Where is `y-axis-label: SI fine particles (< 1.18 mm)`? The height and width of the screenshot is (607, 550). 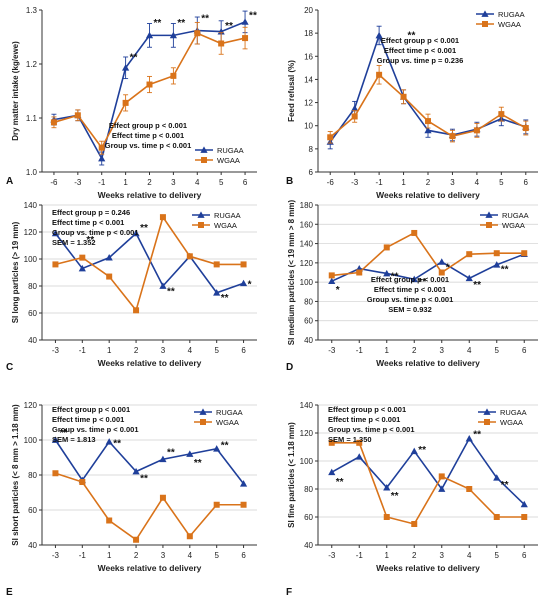
y-axis-label: SI fine particles (< 1.18 mm) is located at coordinates (291, 475).